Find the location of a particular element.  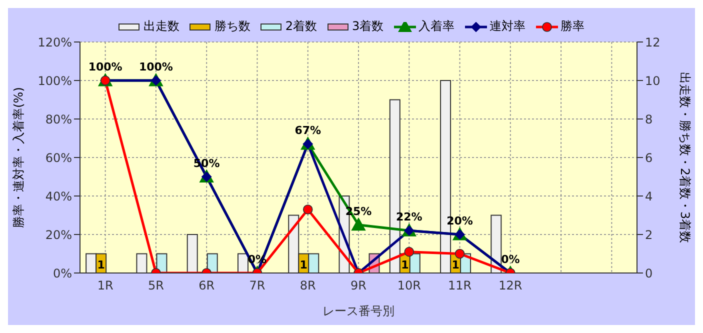

x-tick-label: 7R is located at coordinates (257, 285).